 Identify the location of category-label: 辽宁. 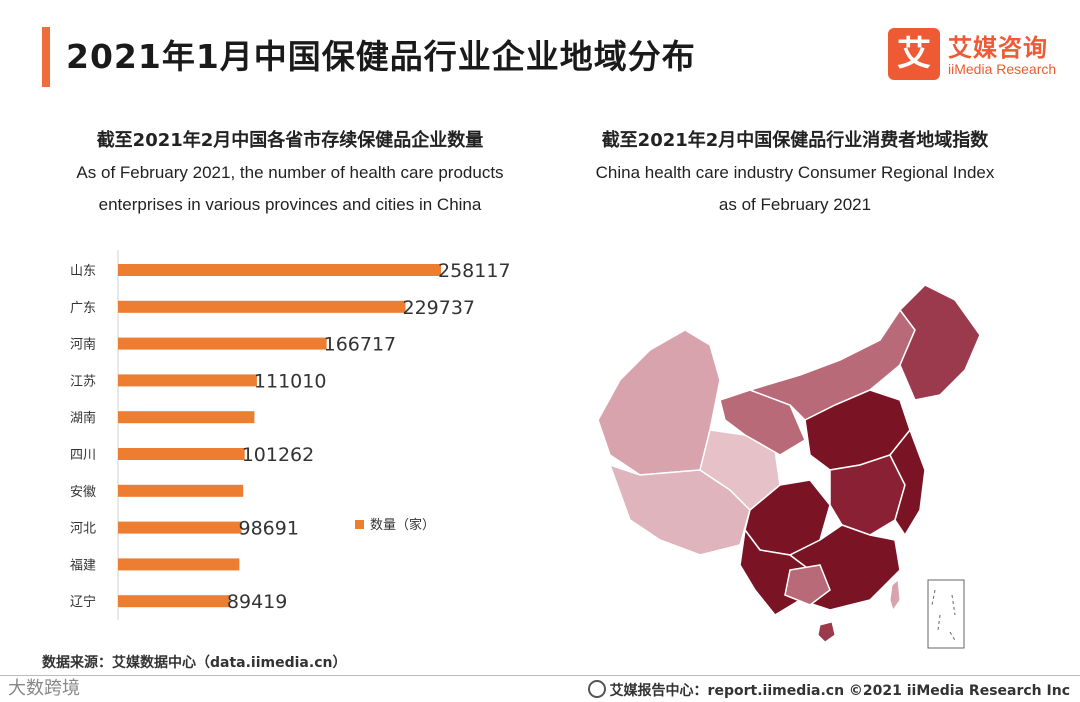
(83, 602).